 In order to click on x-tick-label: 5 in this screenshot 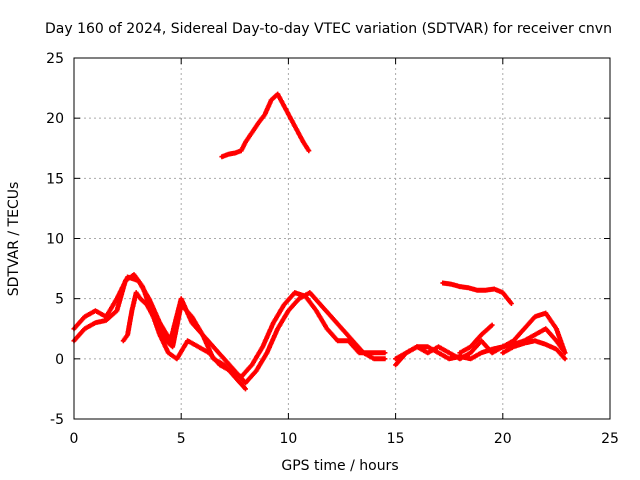, I will do `click(181, 439)`.